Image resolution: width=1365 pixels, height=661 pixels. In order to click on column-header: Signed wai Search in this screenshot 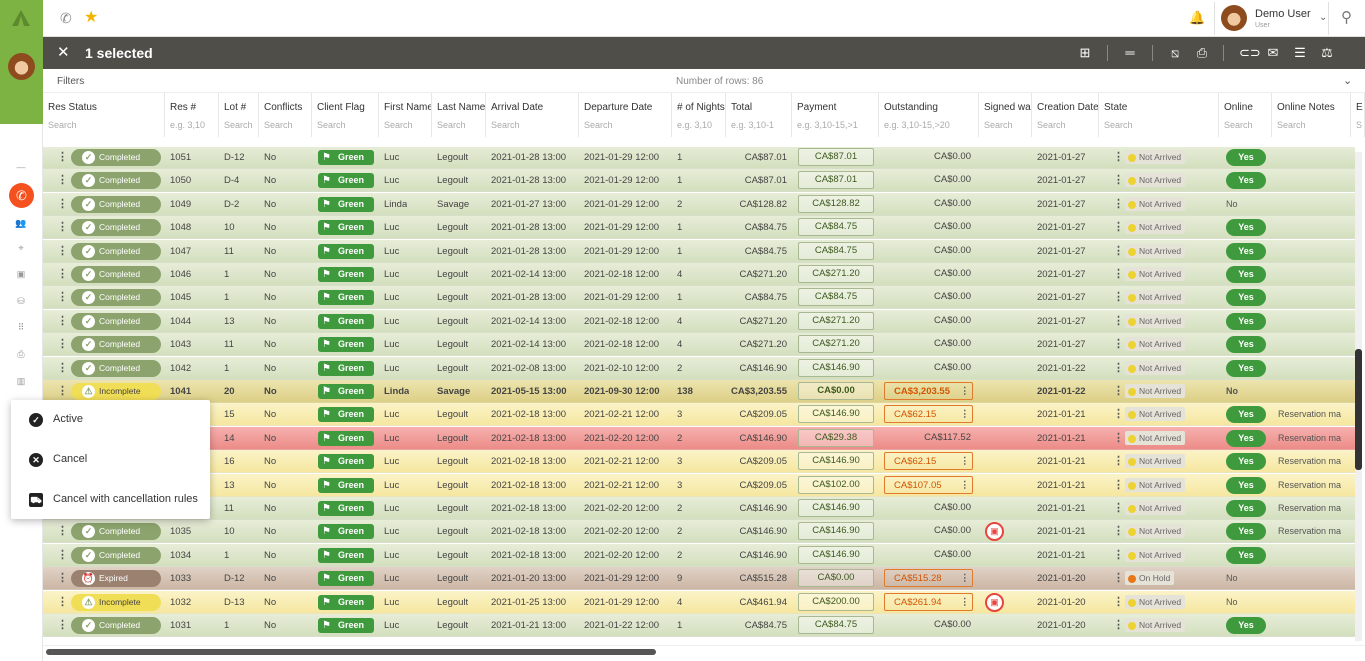, I will do `click(1005, 115)`.